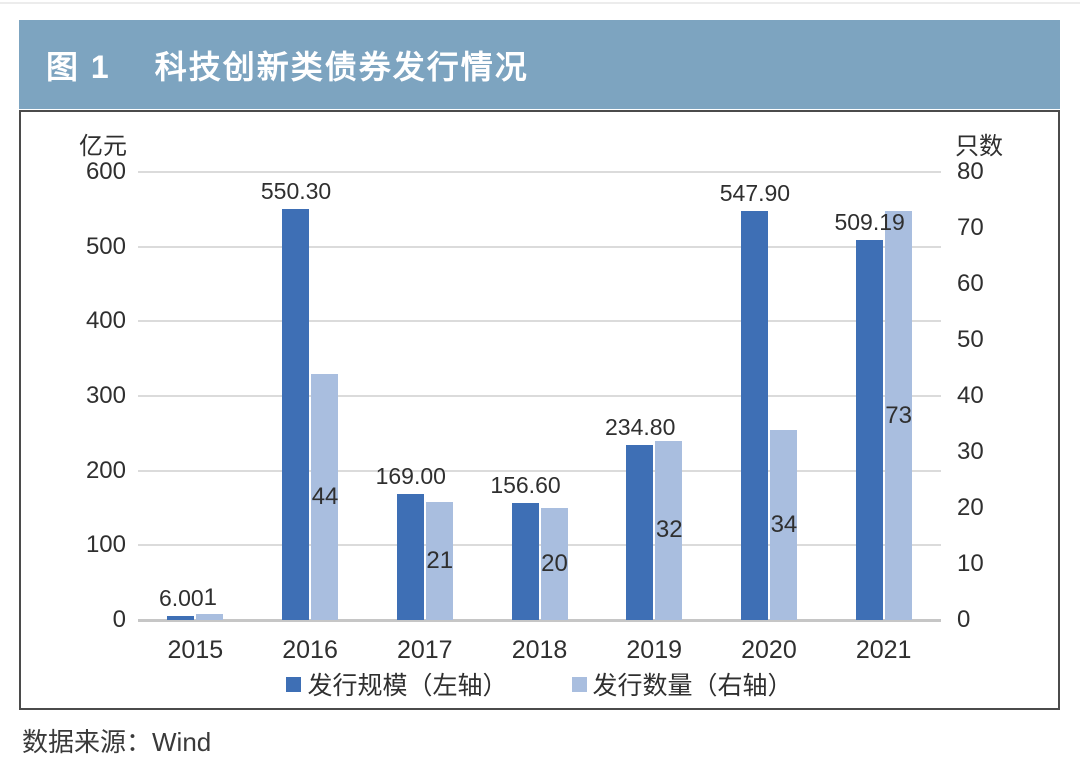 The height and width of the screenshot is (759, 1080). Describe the element at coordinates (294, 684) in the screenshot. I see `legend-swatch-scale` at that location.